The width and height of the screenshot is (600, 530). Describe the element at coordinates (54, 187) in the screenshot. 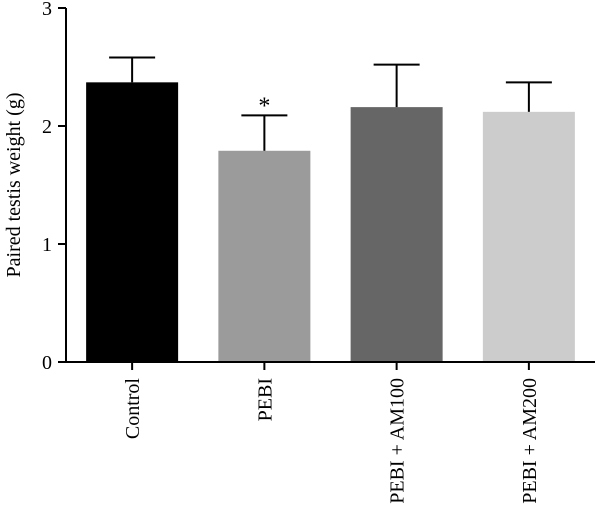

I see `y-axis: 0 1 2 3` at that location.